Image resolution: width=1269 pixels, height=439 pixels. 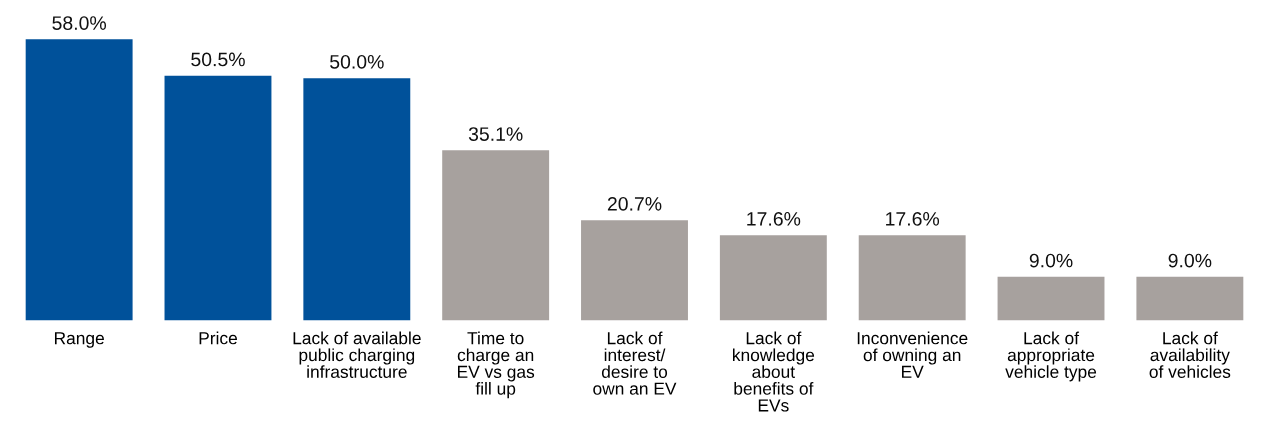 I want to click on x-tick-label: Price, so click(x=218, y=338).